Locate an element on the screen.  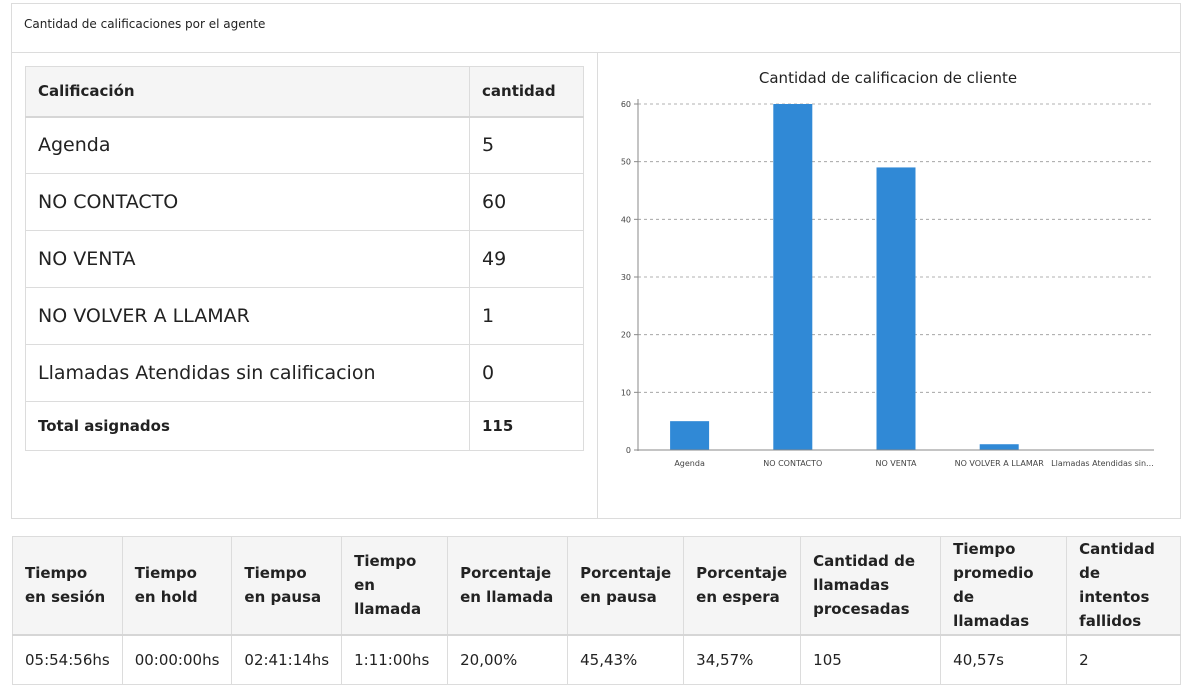
header-tiempo-pausa: Tiempo en pausa is located at coordinates (287, 586).